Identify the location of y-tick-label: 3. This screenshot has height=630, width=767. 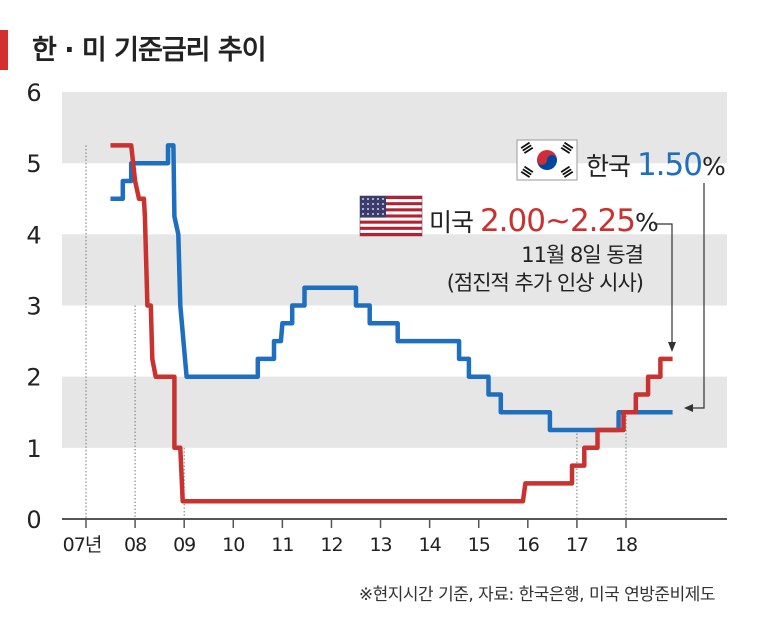
(33, 307).